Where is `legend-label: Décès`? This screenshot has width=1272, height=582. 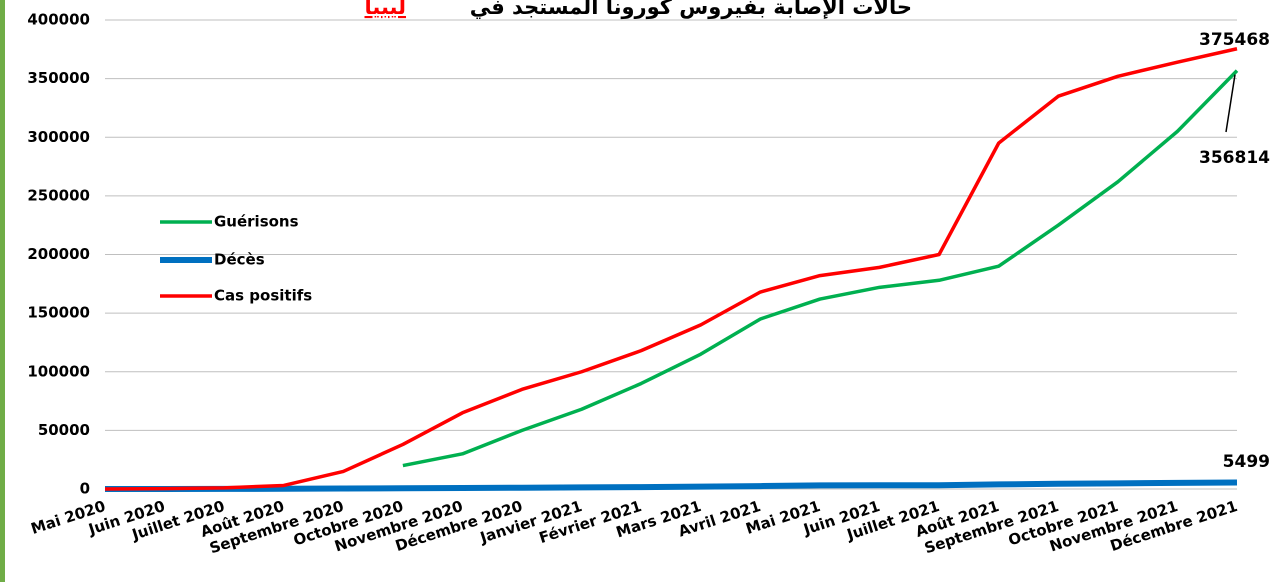 legend-label: Décès is located at coordinates (239, 260).